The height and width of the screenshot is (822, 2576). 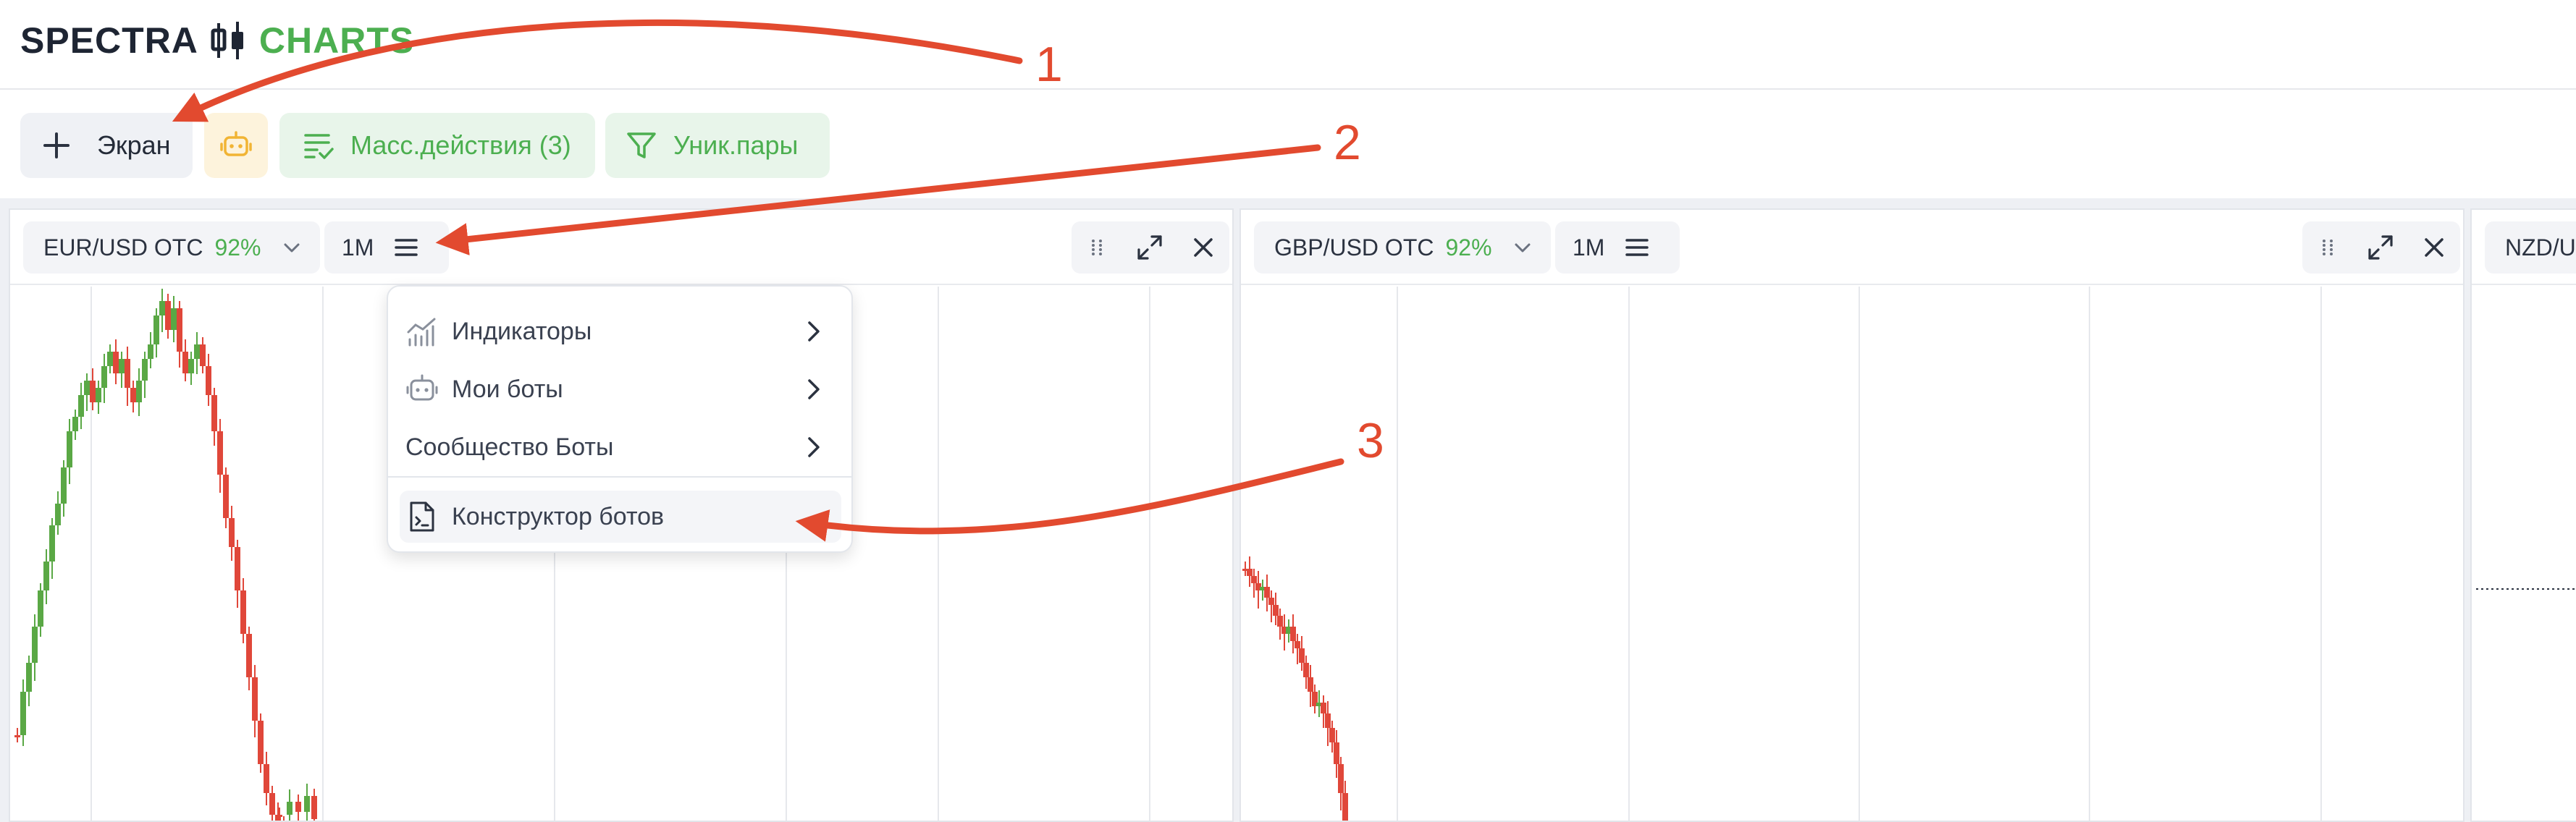 What do you see at coordinates (2524, 554) in the screenshot?
I see `chart-area` at bounding box center [2524, 554].